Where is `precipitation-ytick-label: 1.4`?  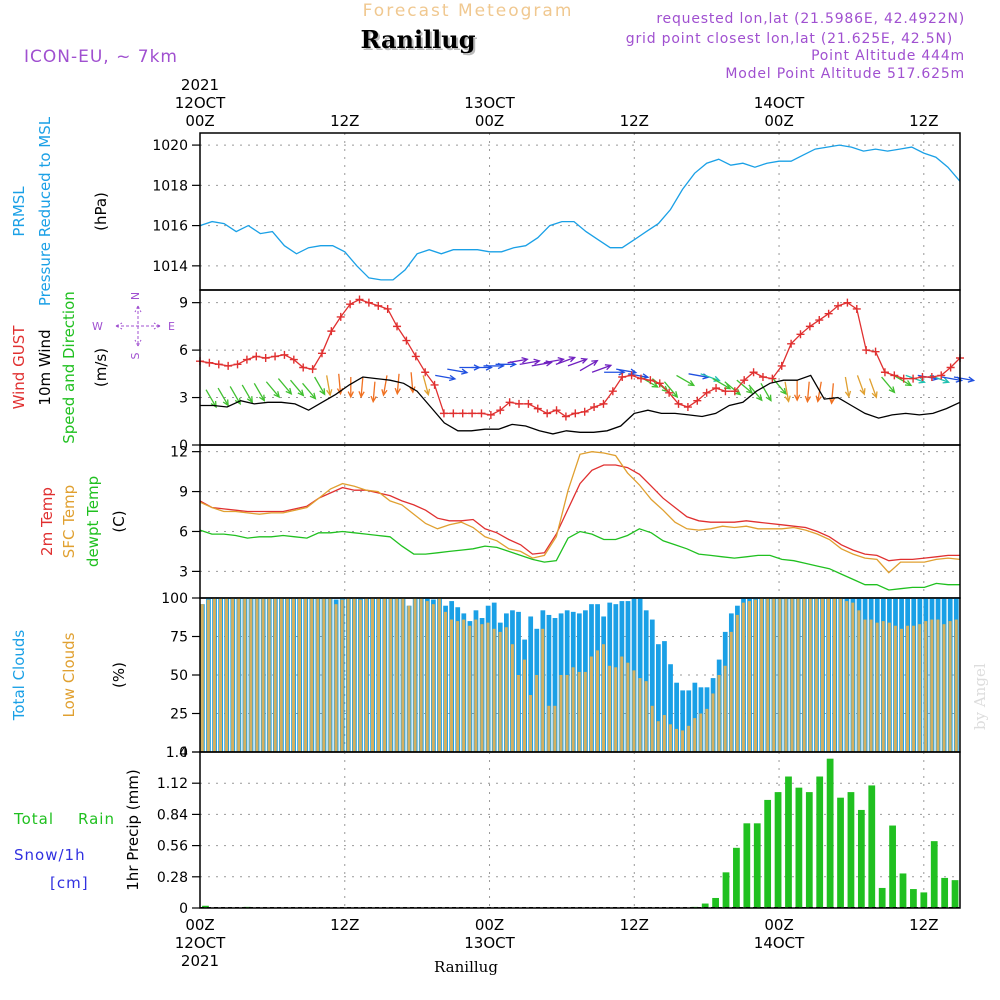 precipitation-ytick-label: 1.4 is located at coordinates (177, 753).